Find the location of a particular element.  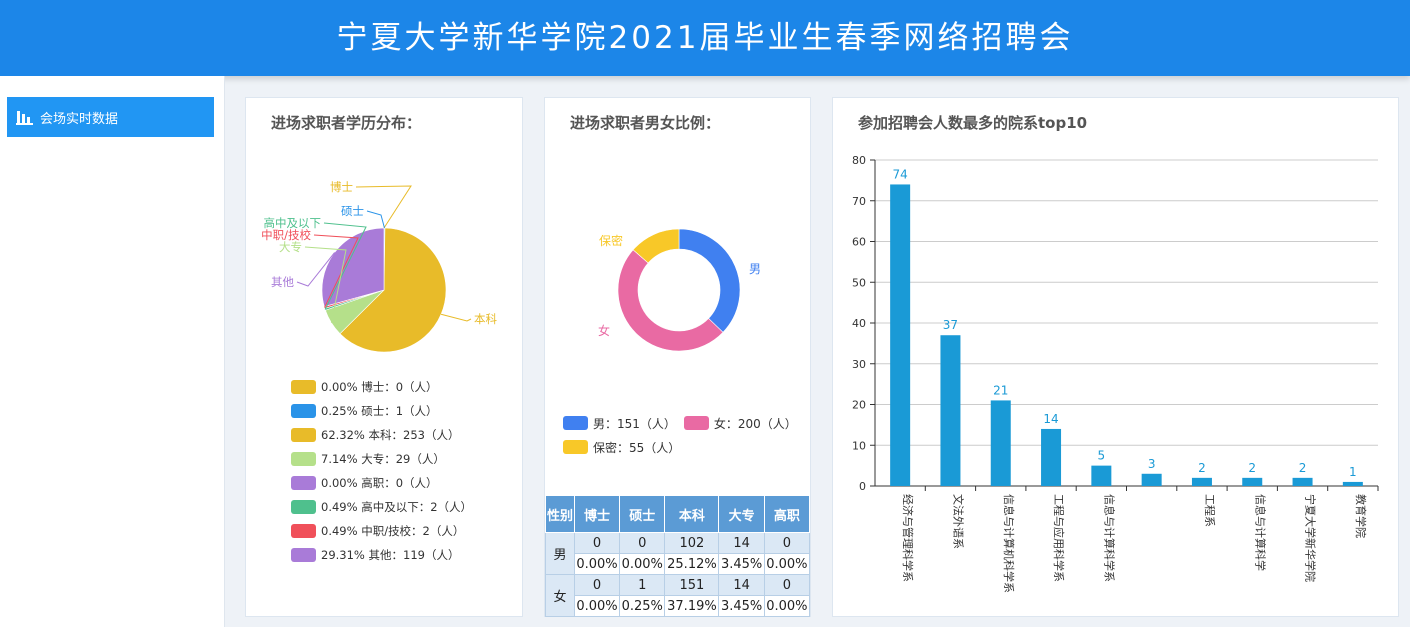

gender-panel-title: 进场求职者男女比例： is located at coordinates (645, 123).